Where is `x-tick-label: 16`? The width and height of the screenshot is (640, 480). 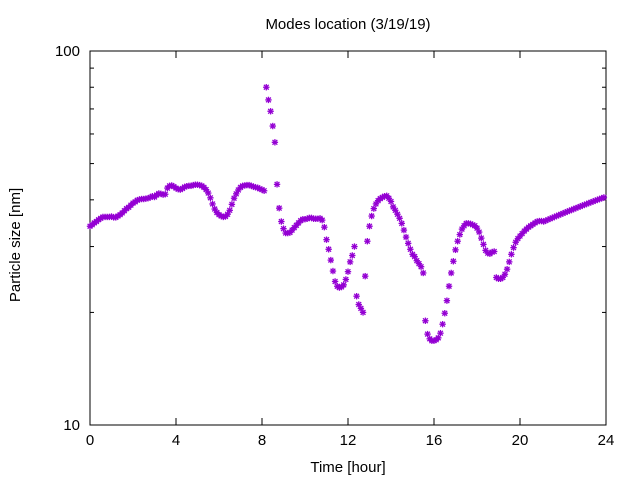
x-tick-label: 16 is located at coordinates (434, 440).